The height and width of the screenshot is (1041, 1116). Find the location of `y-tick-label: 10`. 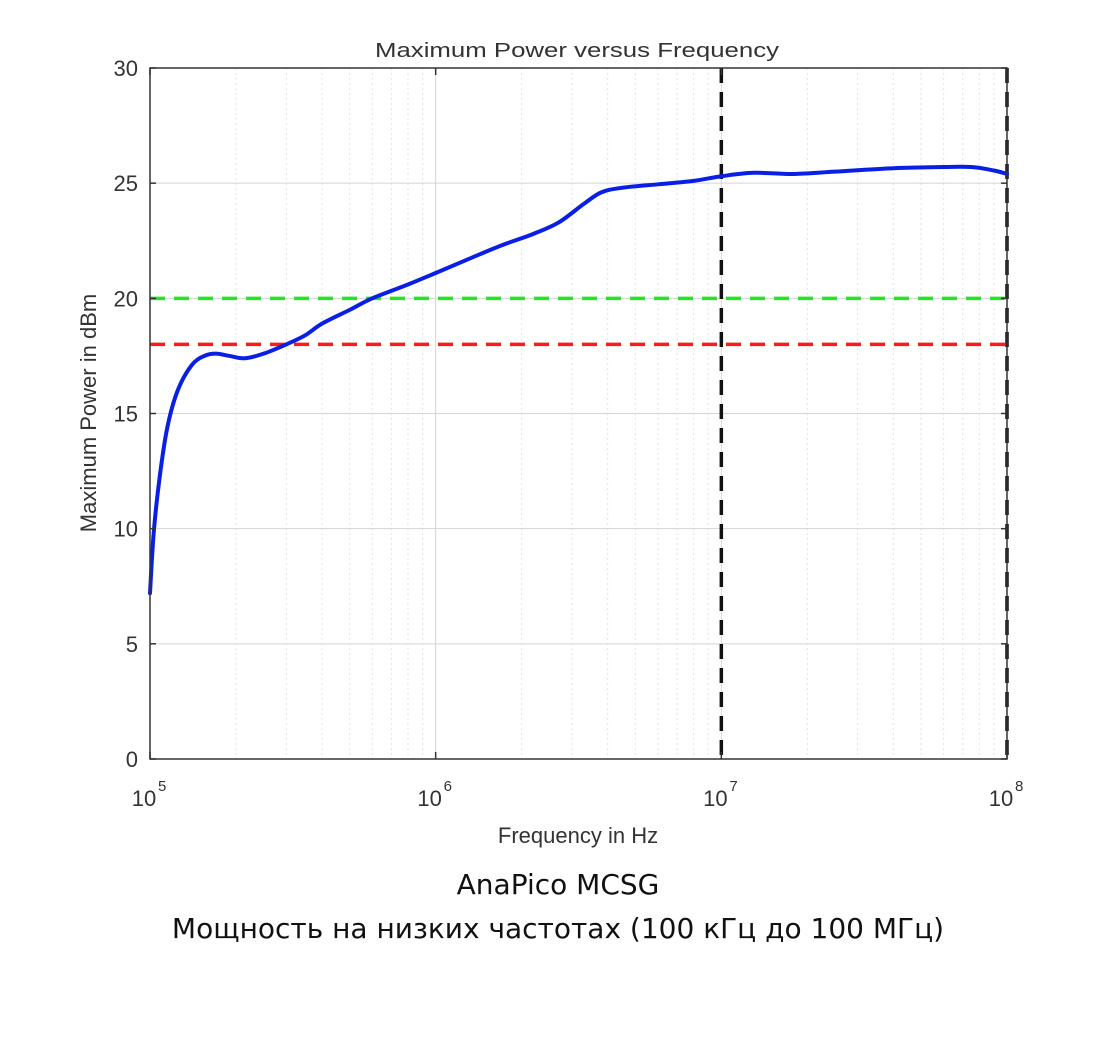

y-tick-label: 10 is located at coordinates (126, 529).